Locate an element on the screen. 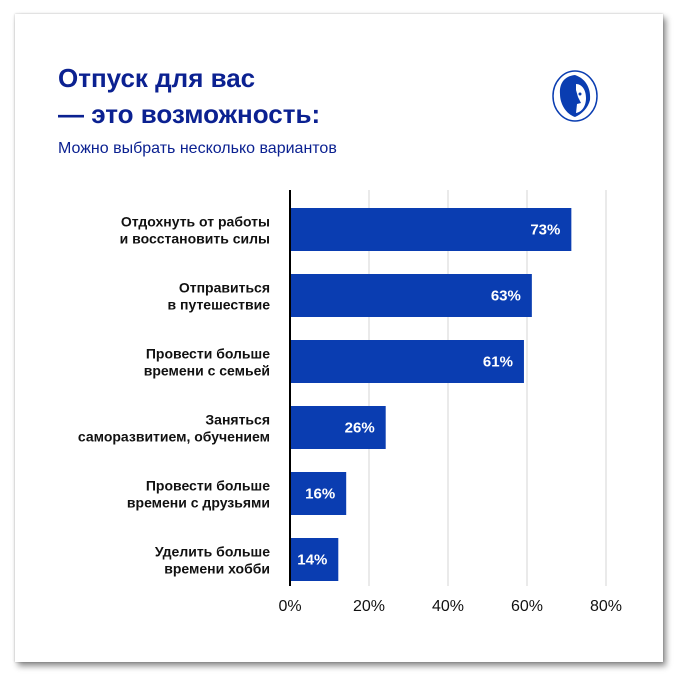 The width and height of the screenshot is (690, 690). category-label: Отправиться is located at coordinates (224, 288).